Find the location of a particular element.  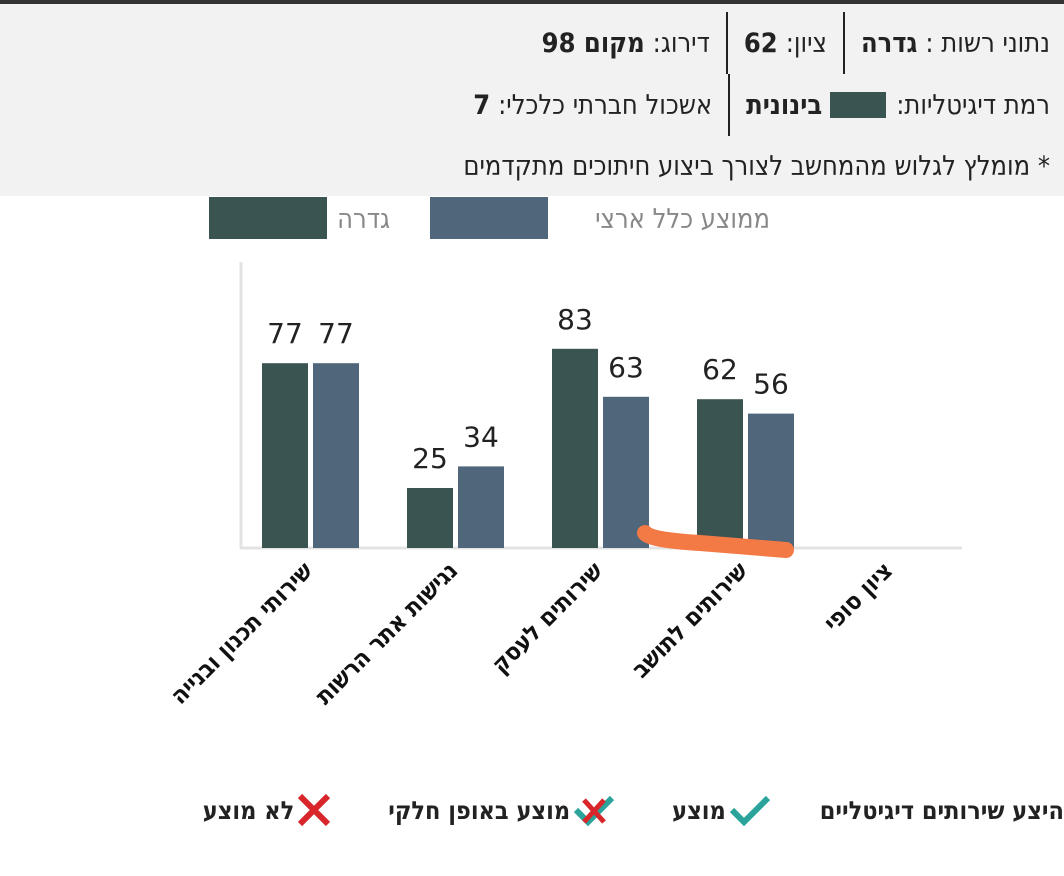

legend-partial: מוצע באופן חלקי is located at coordinates (499, 810).